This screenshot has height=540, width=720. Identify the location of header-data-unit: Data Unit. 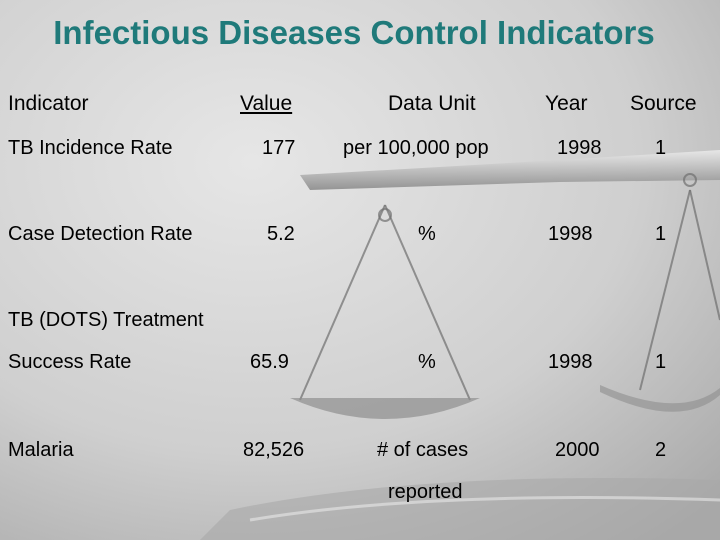
(432, 103).